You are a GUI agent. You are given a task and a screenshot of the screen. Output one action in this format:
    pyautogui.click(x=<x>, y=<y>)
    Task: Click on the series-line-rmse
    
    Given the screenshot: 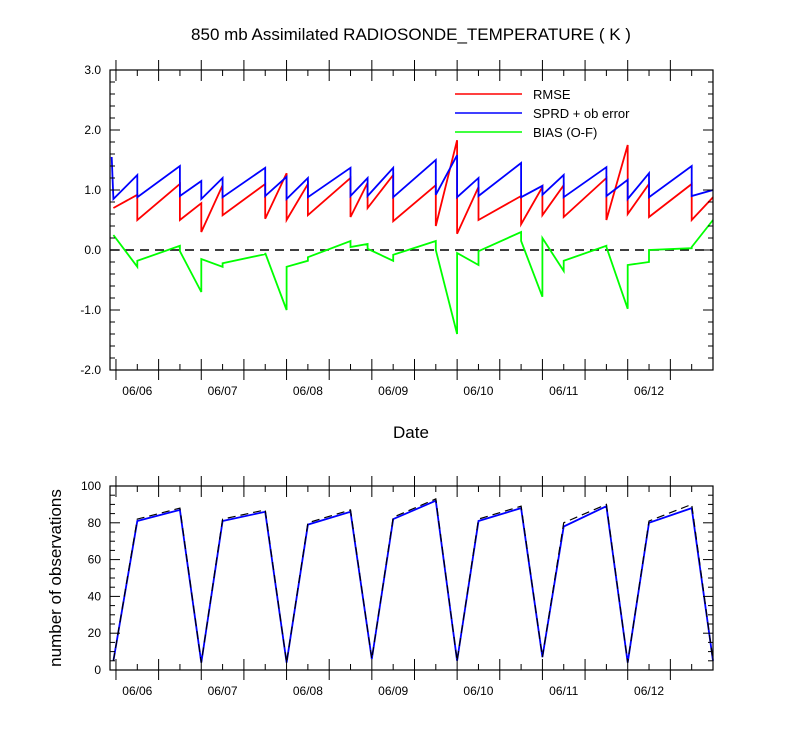 What is the action you would take?
    pyautogui.click(x=413, y=187)
    